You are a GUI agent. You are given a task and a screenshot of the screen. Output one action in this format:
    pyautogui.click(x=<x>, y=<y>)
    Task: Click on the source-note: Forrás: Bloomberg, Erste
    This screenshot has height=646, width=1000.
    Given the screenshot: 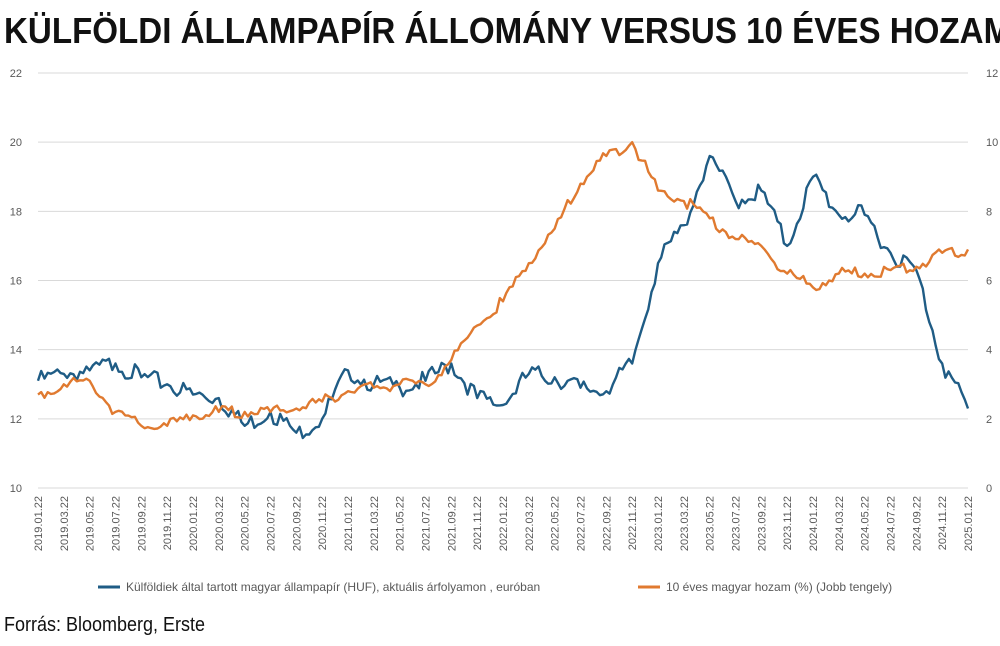 What is the action you would take?
    pyautogui.click(x=105, y=625)
    